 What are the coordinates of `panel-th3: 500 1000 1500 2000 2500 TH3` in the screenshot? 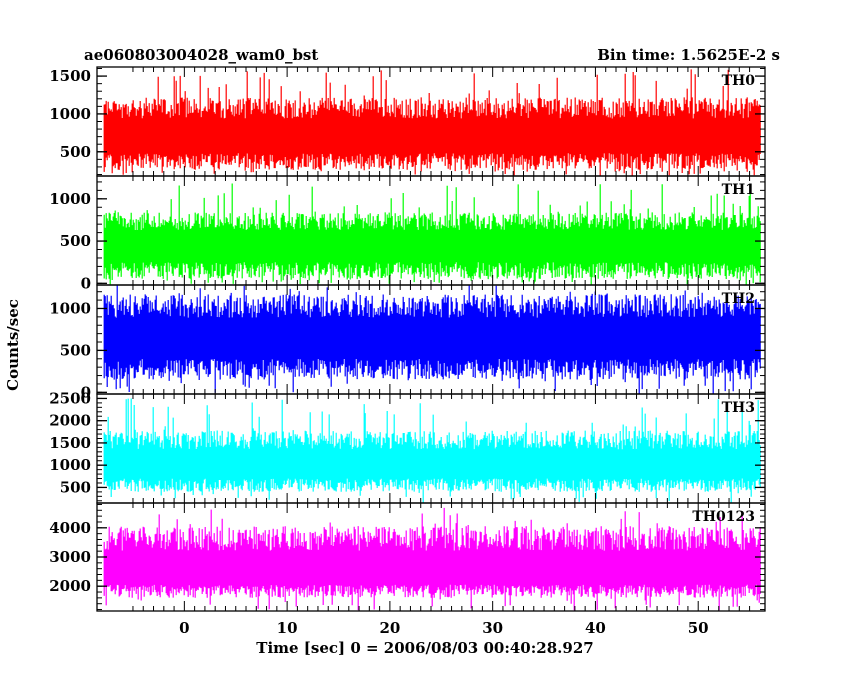 It's located at (407, 446).